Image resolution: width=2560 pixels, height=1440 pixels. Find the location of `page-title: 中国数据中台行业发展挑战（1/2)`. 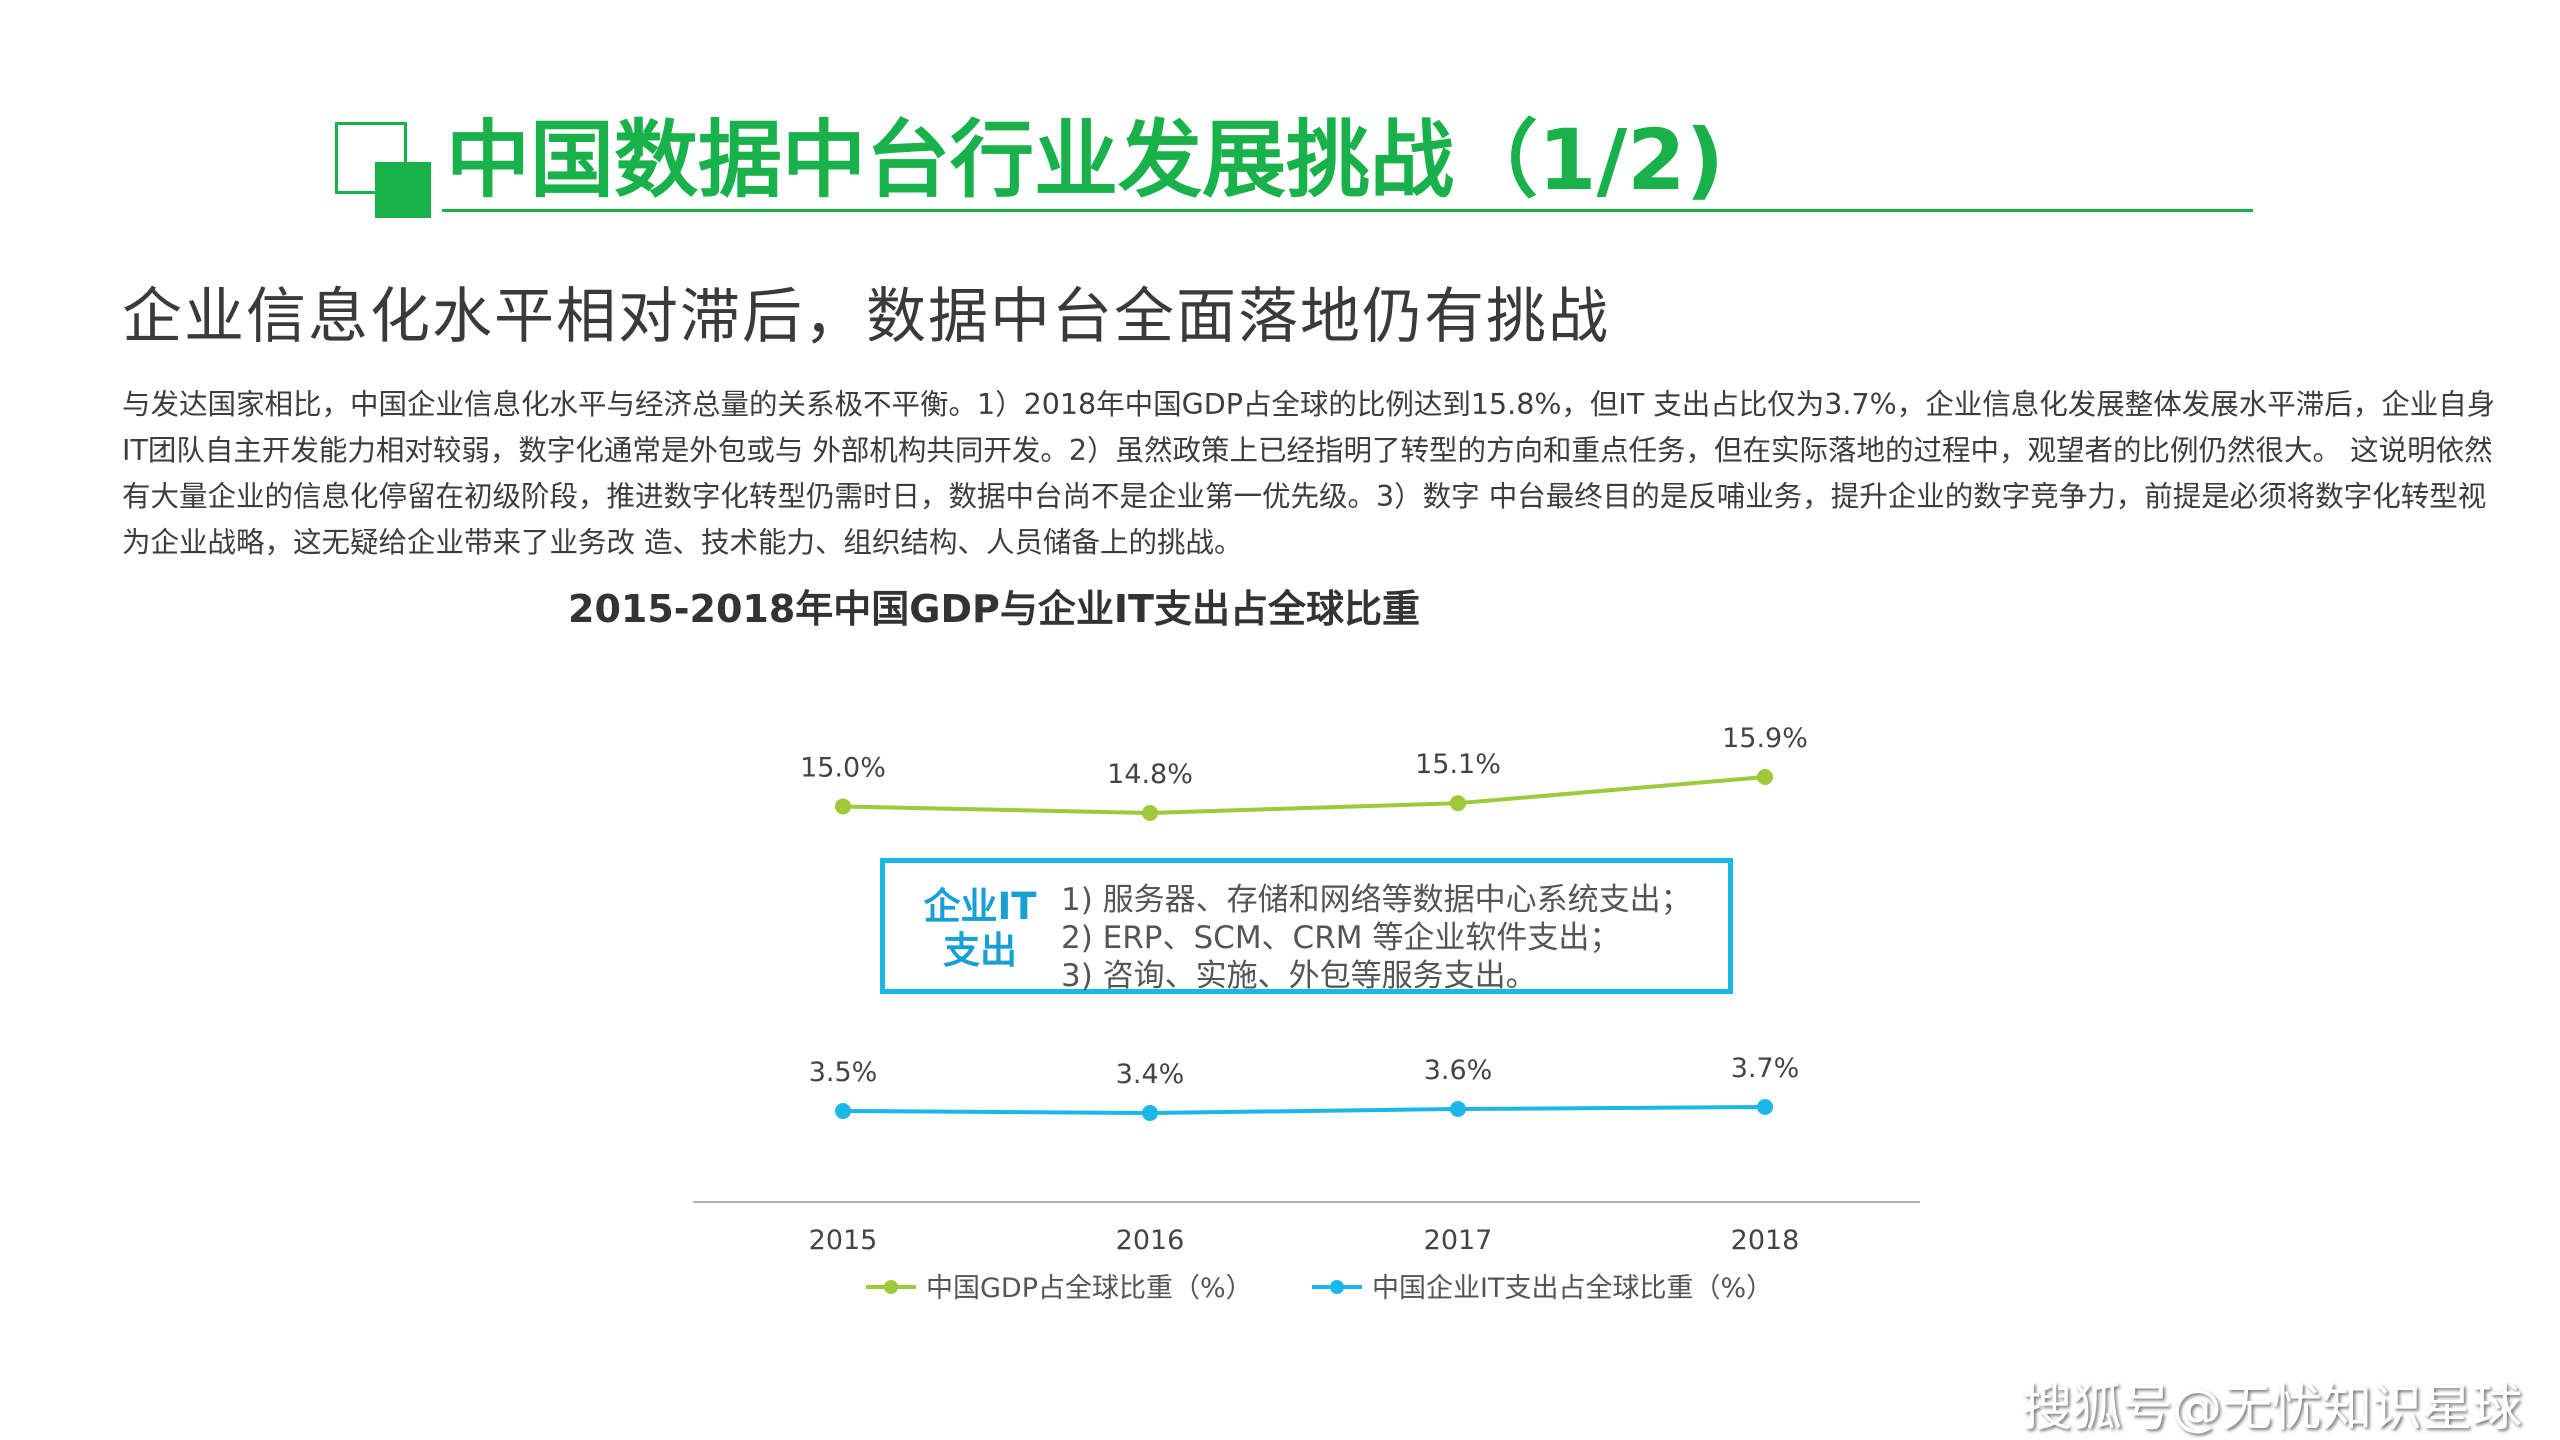

page-title: 中国数据中台行业发展挑战（1/2) is located at coordinates (1085, 160).